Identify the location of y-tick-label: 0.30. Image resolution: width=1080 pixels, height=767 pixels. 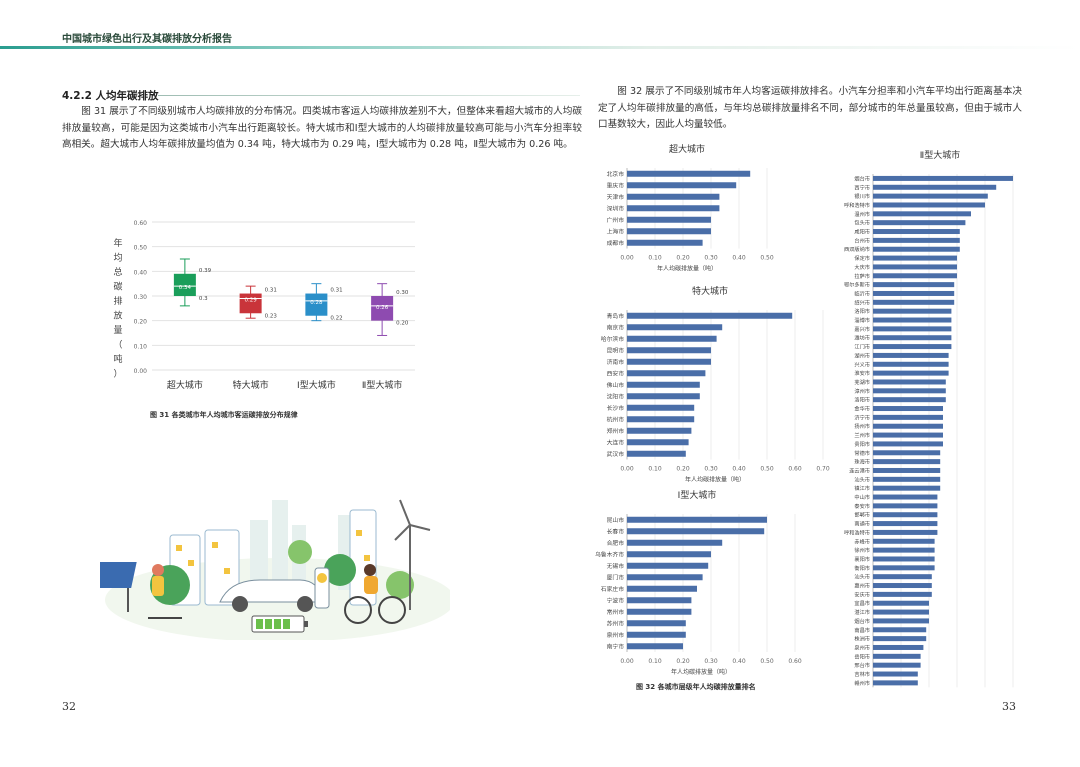
(141, 297).